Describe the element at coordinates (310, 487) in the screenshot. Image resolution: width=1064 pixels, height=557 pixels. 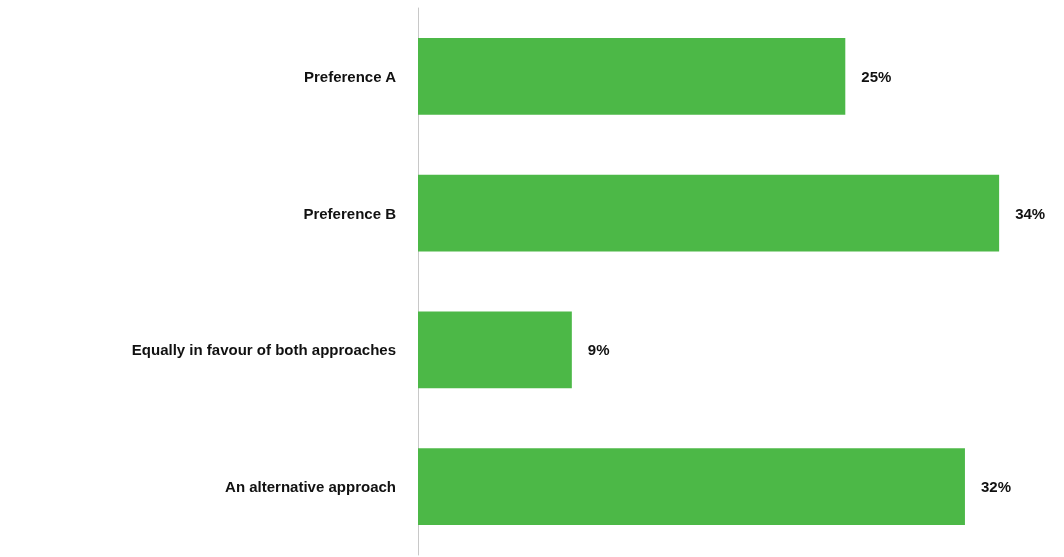
I see `y-tick-label: An alternative approach` at that location.